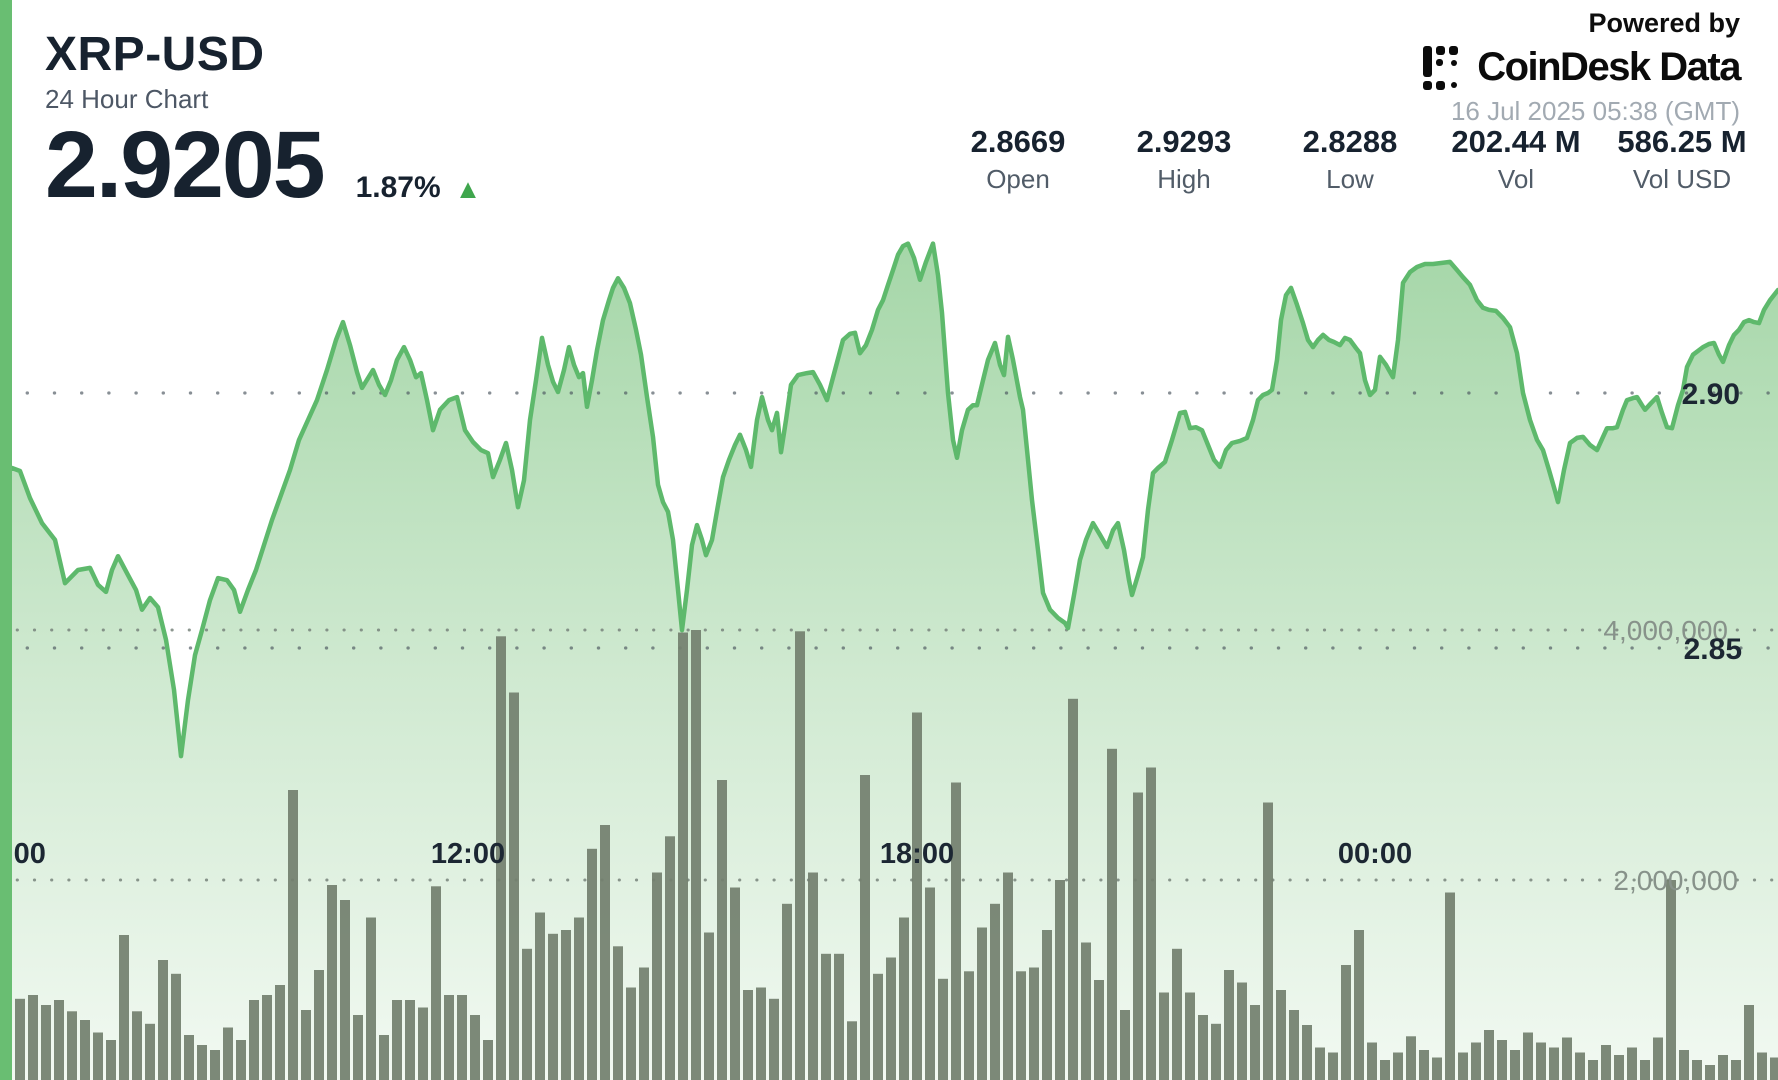 This screenshot has width=1778, height=1080. I want to click on stat-open: 2.8669 Open, so click(1018, 159).